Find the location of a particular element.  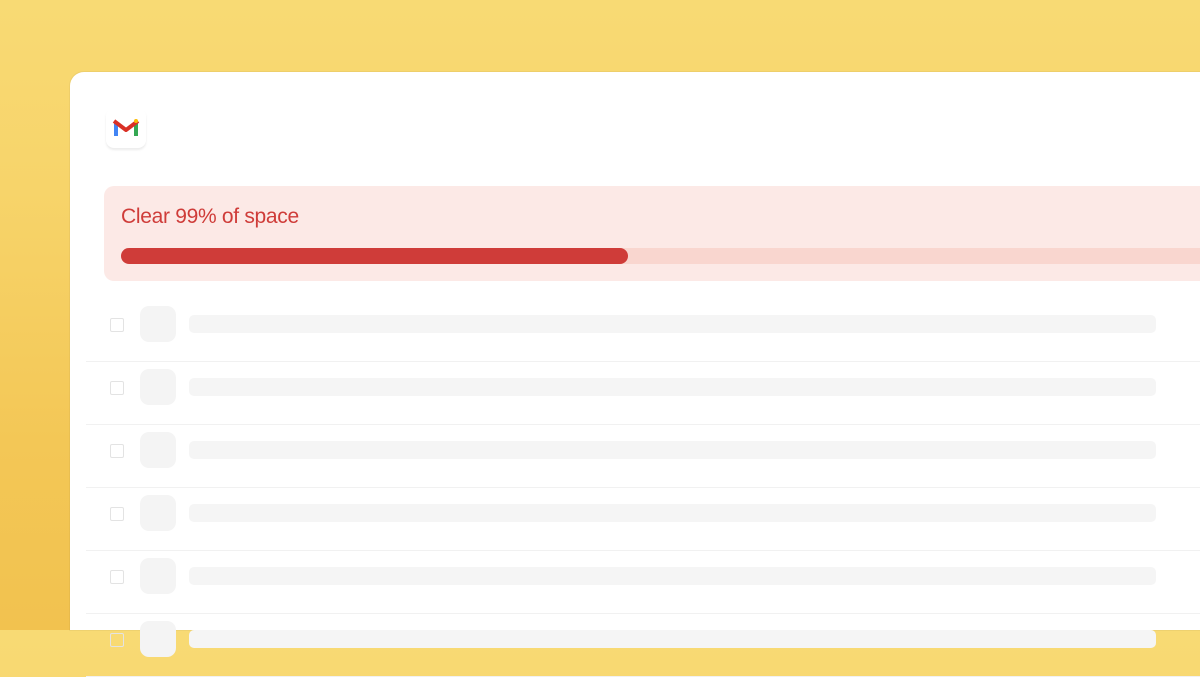

gmail-icon is located at coordinates (126, 127).